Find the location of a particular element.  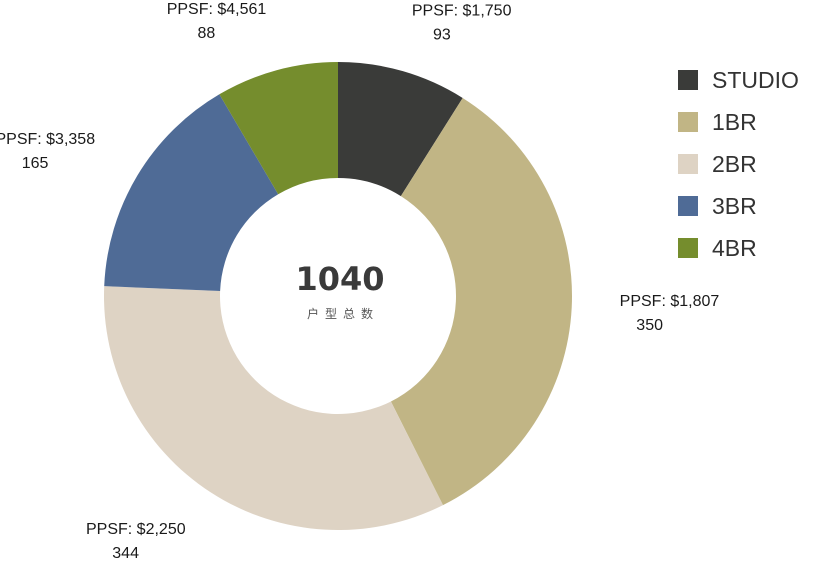

donut-slice-studio is located at coordinates (400, 129).